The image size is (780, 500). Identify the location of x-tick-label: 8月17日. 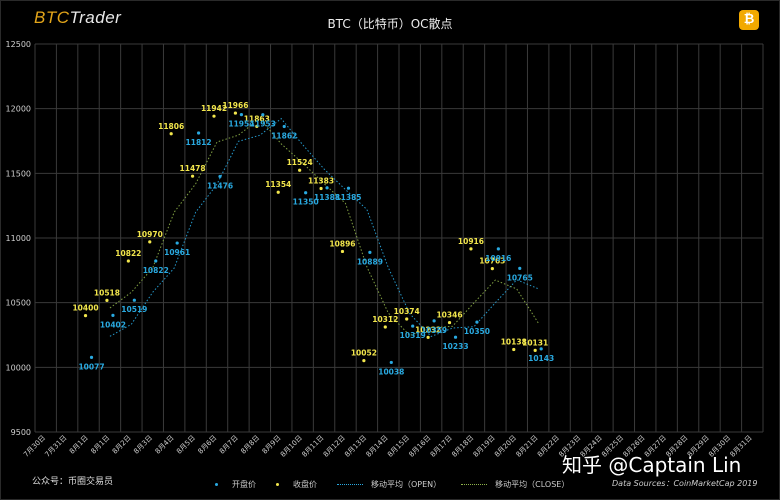
(441, 446).